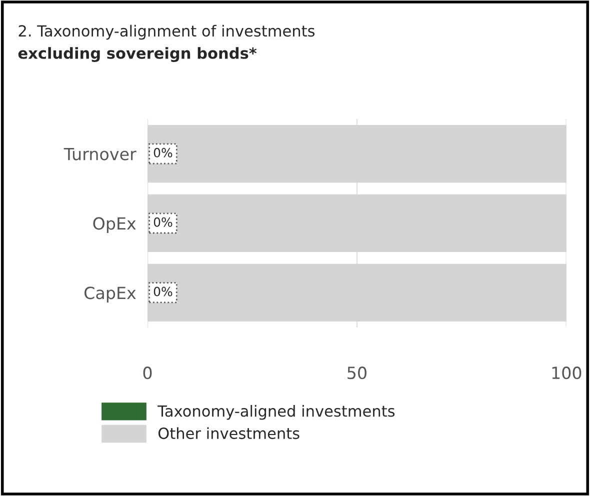  I want to click on x-tick-label: 50, so click(357, 373).